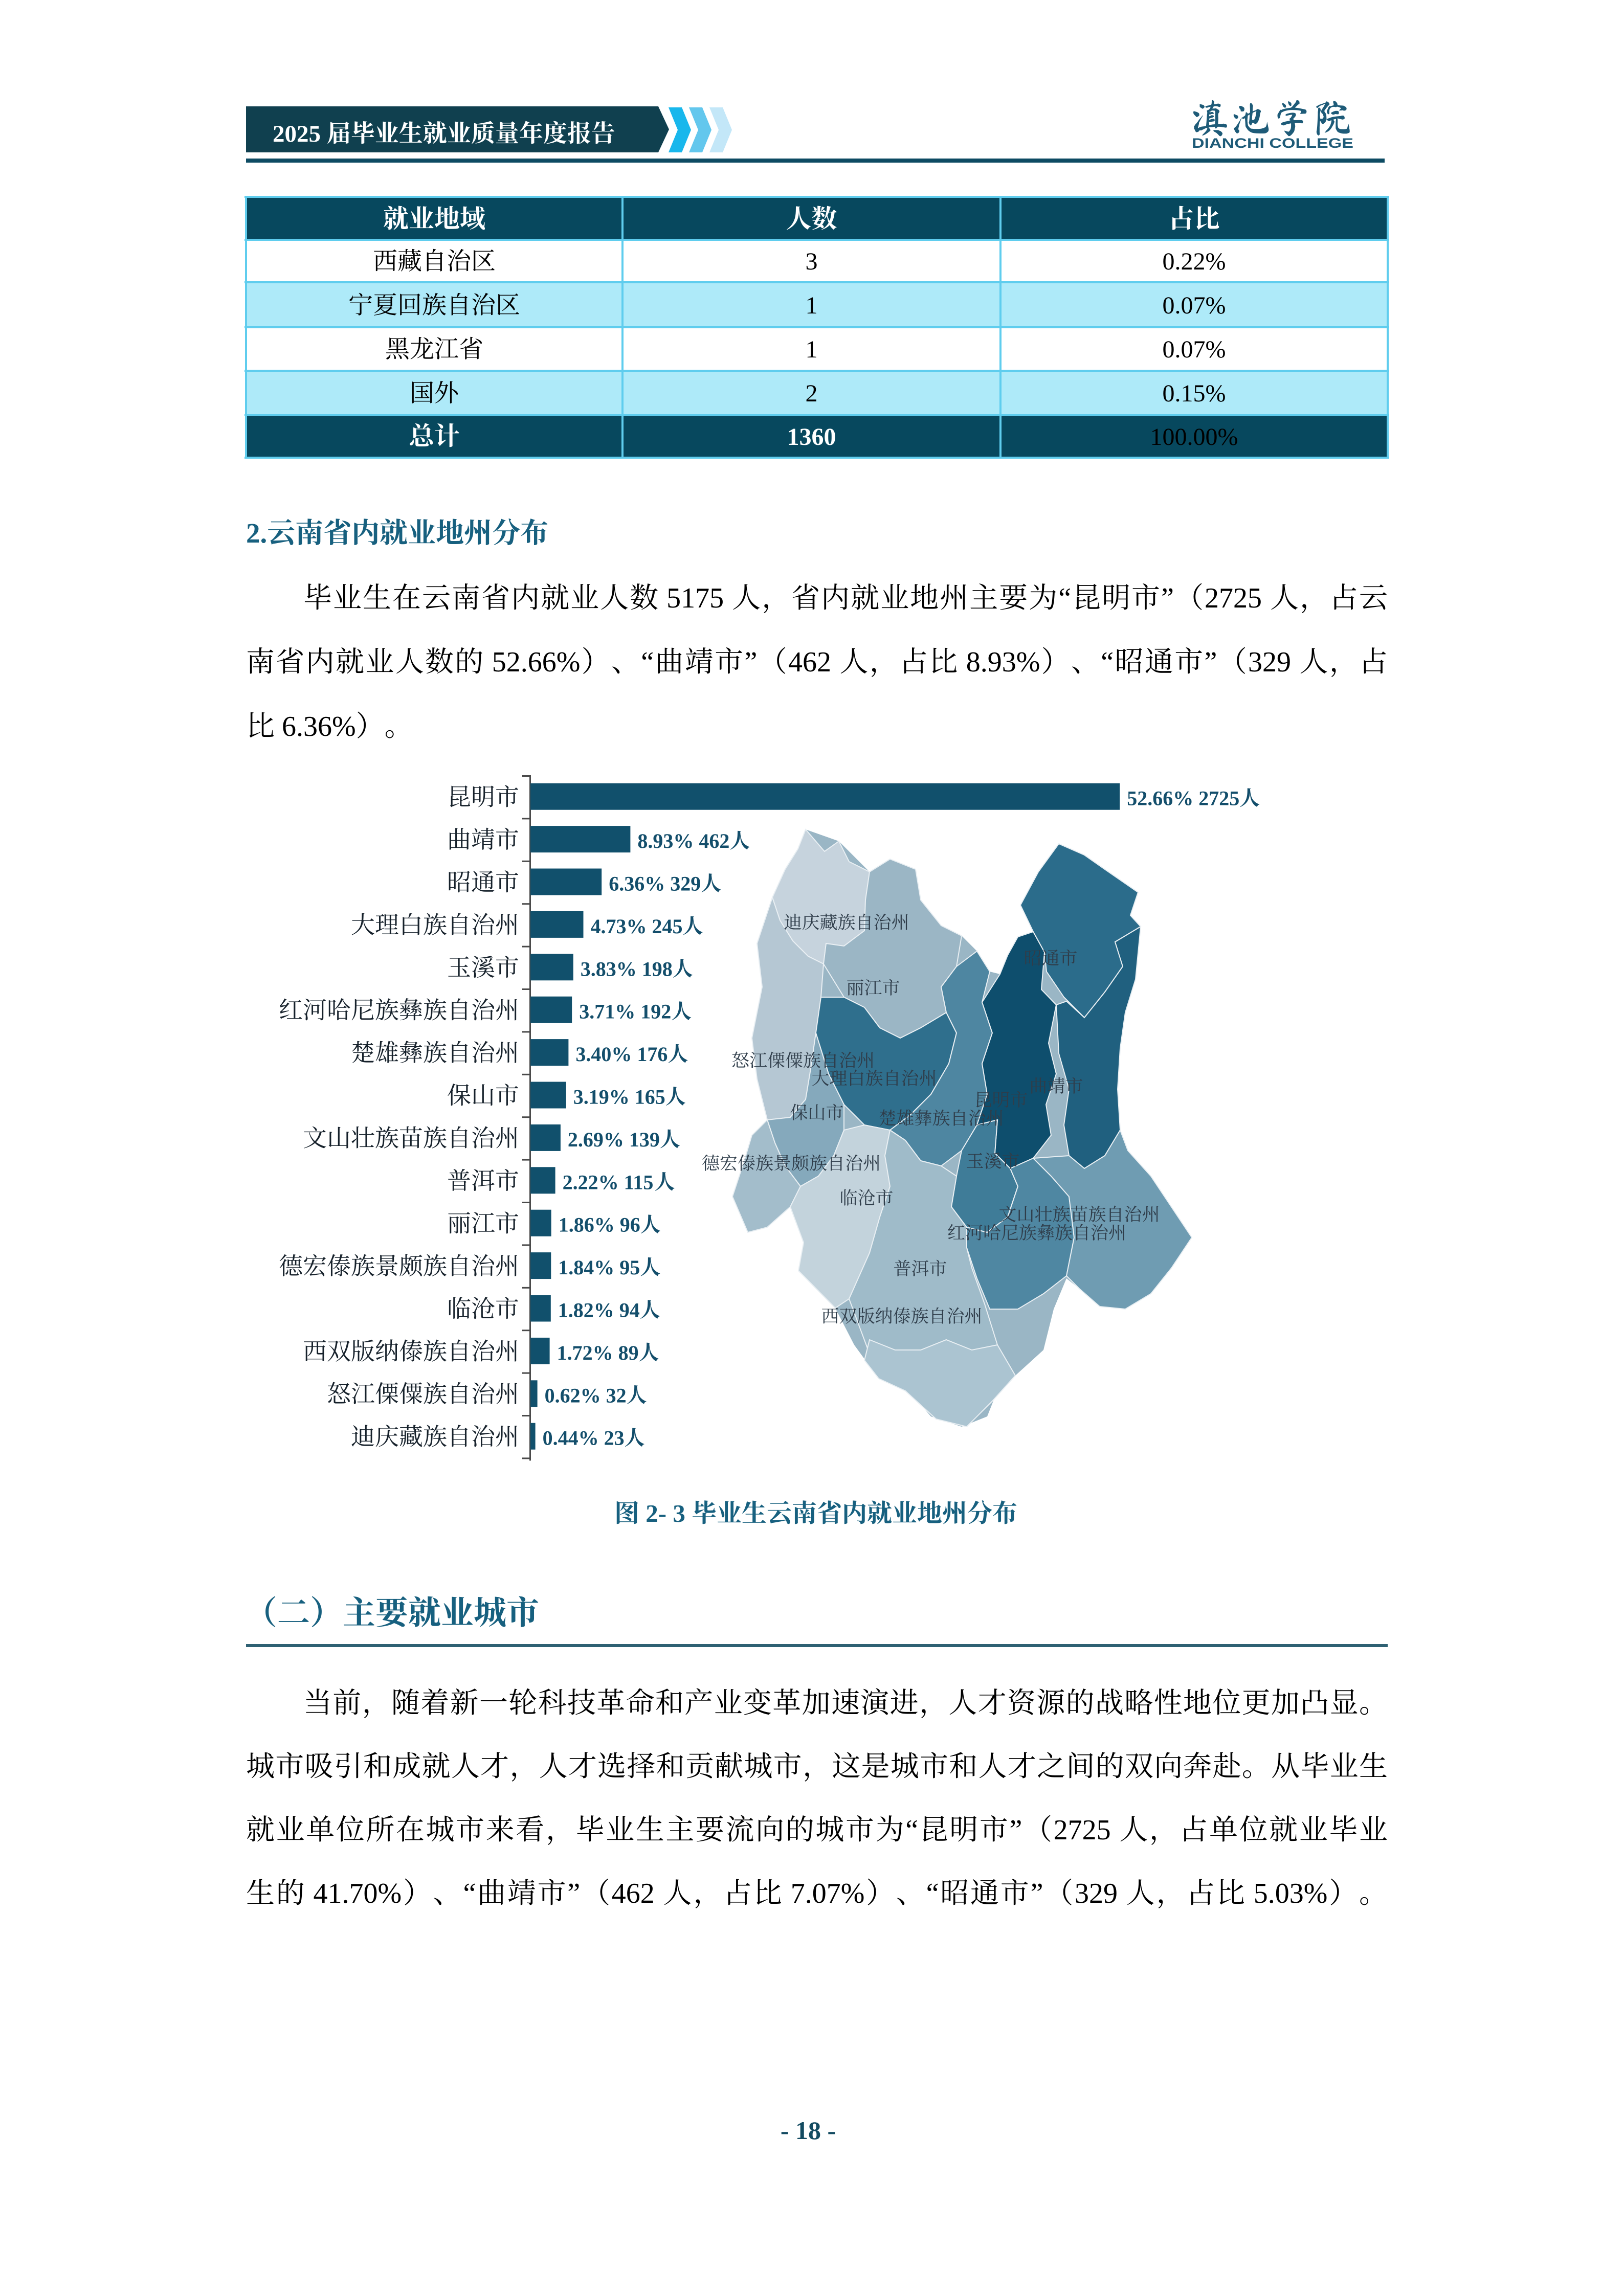 This screenshot has width=1624, height=2296. What do you see at coordinates (354, 1894) in the screenshot?
I see `svg-text: 41.70%` at bounding box center [354, 1894].